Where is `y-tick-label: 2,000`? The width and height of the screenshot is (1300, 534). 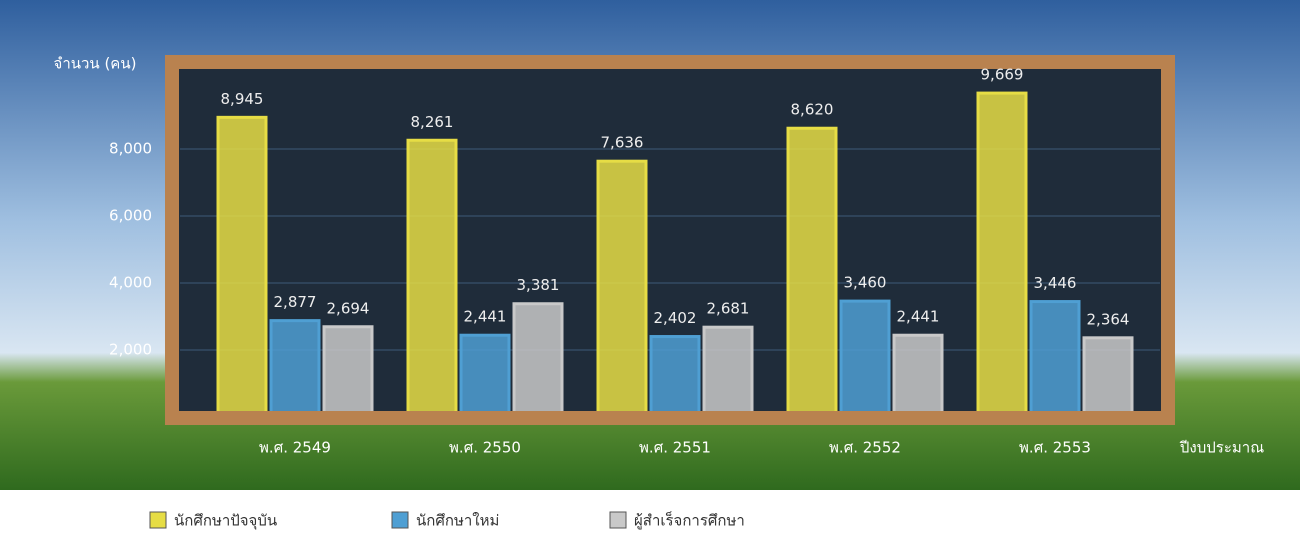
y-tick-label: 2,000 is located at coordinates (130, 350).